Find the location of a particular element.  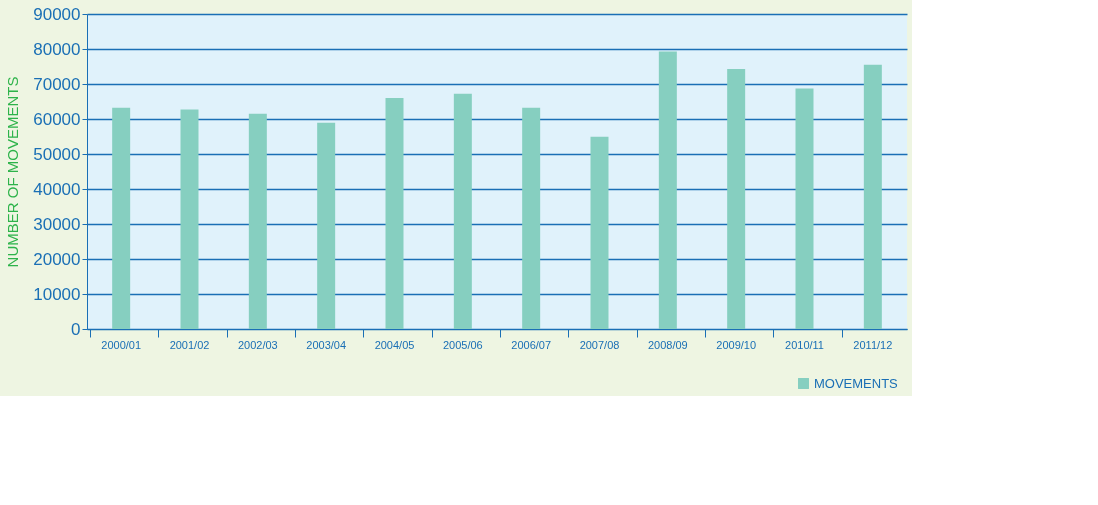

x-tick-label: 2011/12 is located at coordinates (873, 344).